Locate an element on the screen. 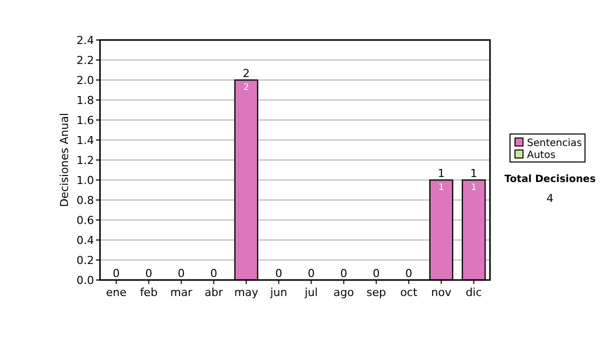 The height and width of the screenshot is (340, 600). x-tick-label: sep is located at coordinates (376, 292).